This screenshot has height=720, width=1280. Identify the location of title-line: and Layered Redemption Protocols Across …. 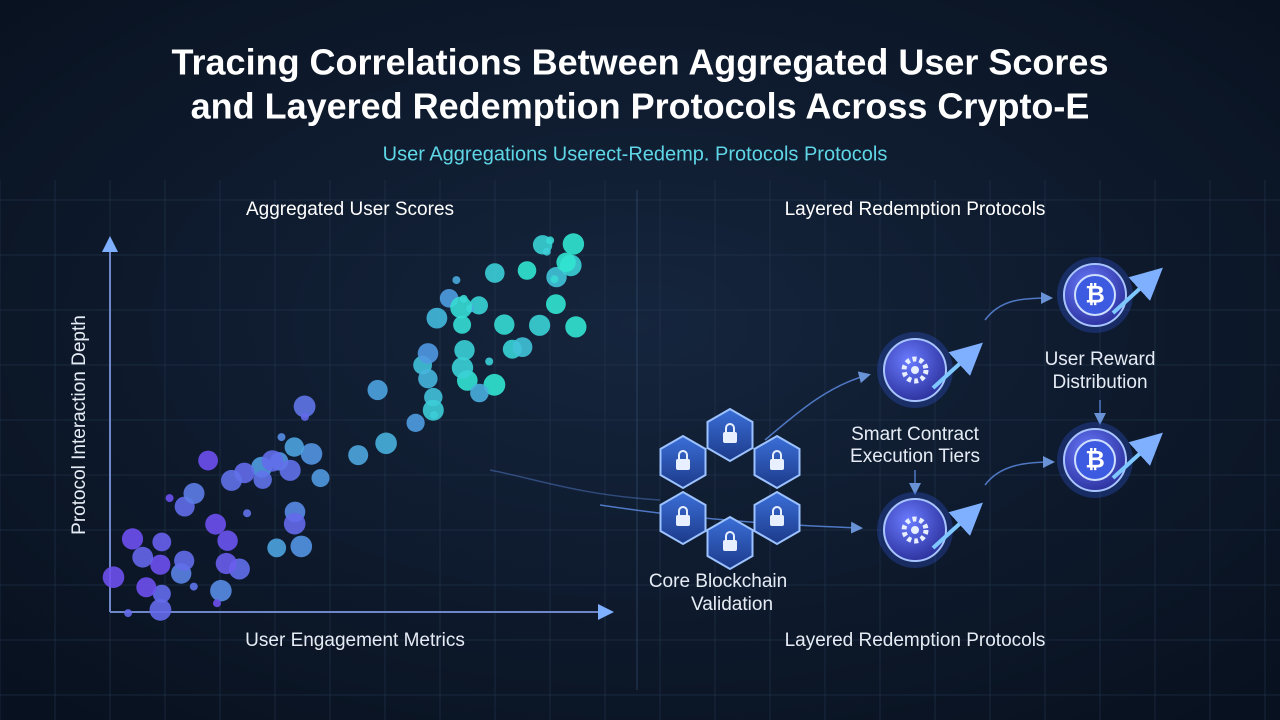
(640, 106).